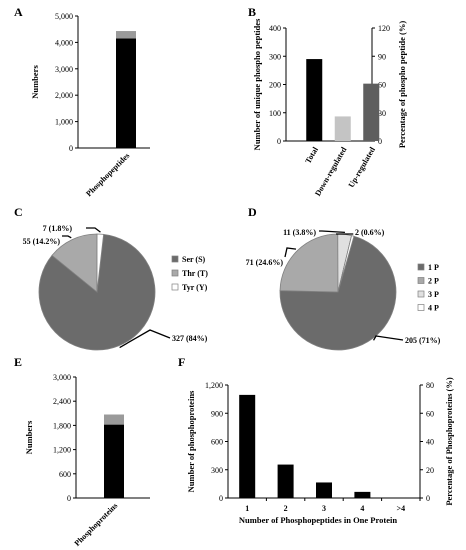 This screenshot has height=550, width=466. What do you see at coordinates (265, 262) in the screenshot?
I see `slice-value-label: 71 (24.6%)` at bounding box center [265, 262].